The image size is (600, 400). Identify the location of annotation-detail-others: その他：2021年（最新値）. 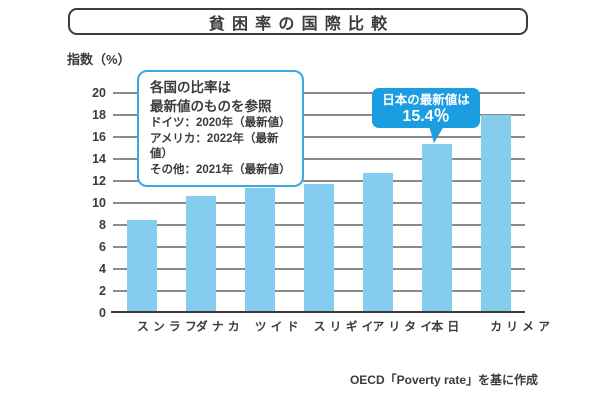
(220, 169).